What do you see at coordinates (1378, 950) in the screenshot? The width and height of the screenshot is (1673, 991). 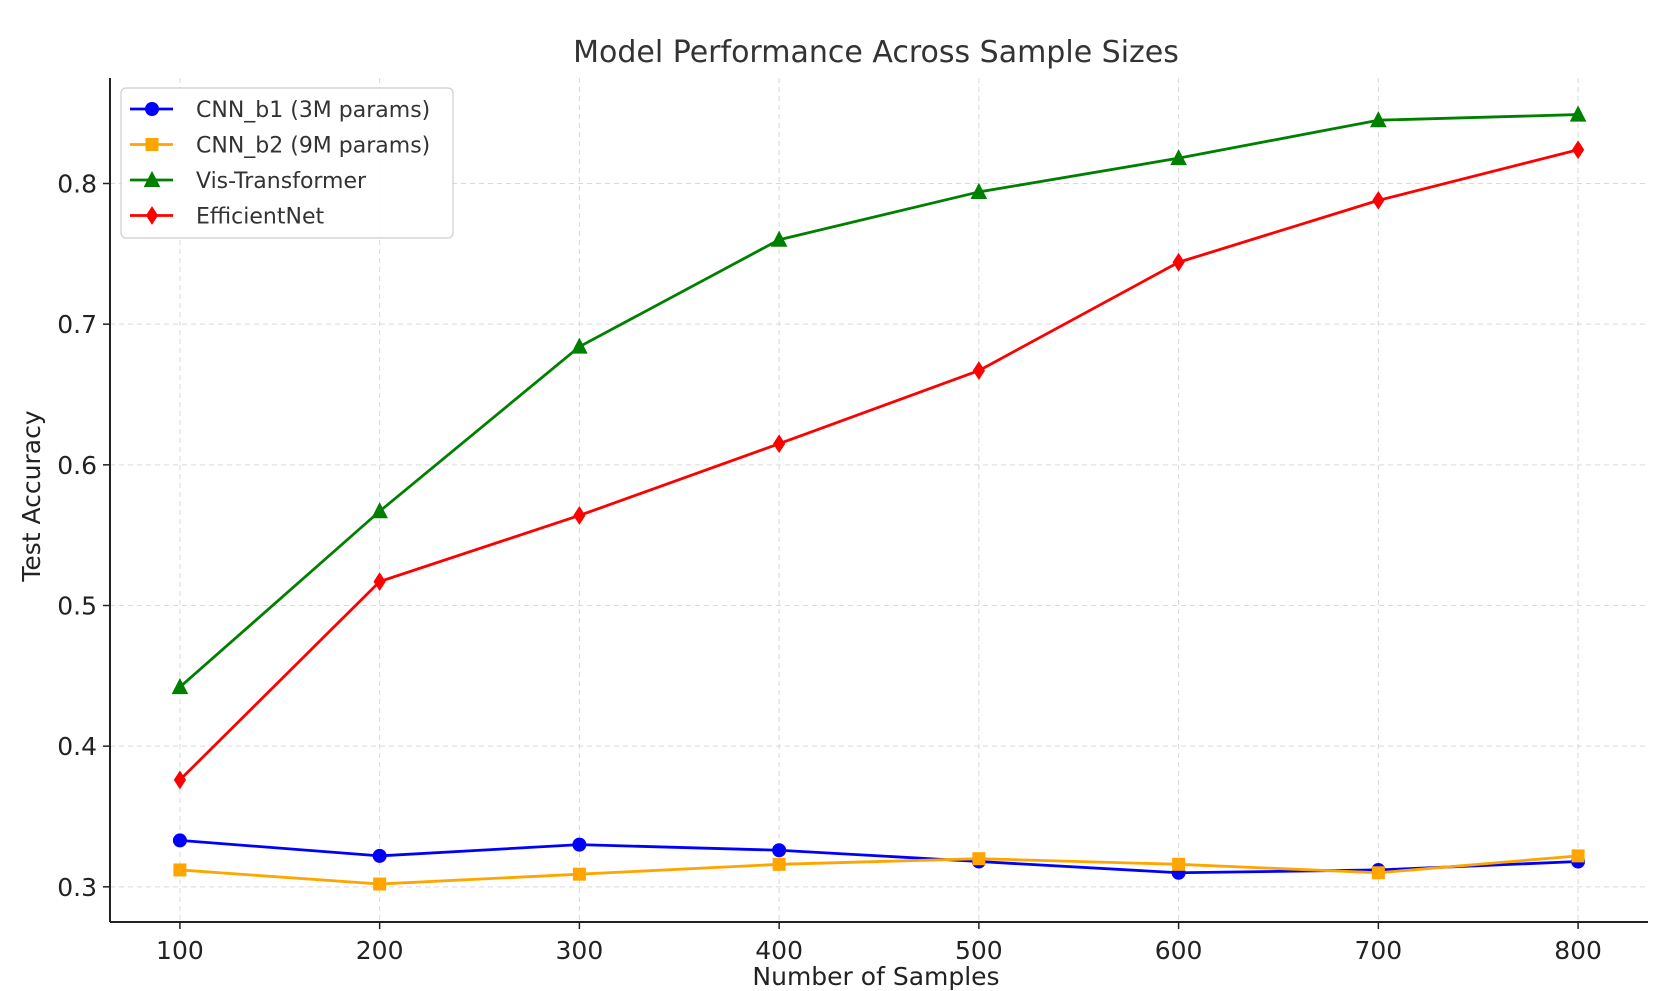 I see `x-tick-label: 700` at bounding box center [1378, 950].